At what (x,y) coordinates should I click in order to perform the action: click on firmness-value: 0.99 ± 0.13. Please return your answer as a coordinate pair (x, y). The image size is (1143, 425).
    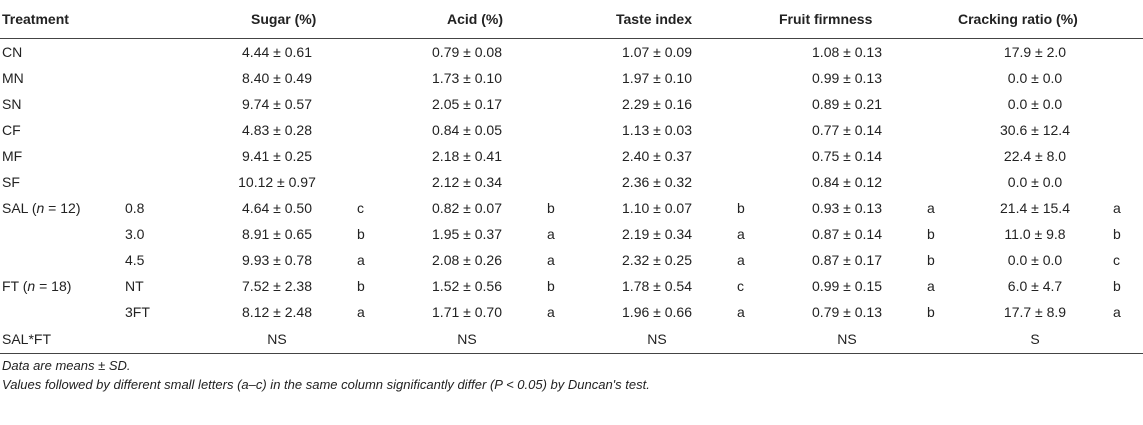
    Looking at the image, I should click on (847, 78).